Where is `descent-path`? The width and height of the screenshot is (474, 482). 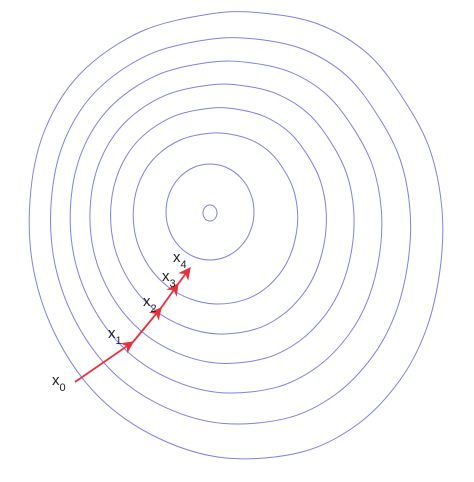 descent-path is located at coordinates (132, 324).